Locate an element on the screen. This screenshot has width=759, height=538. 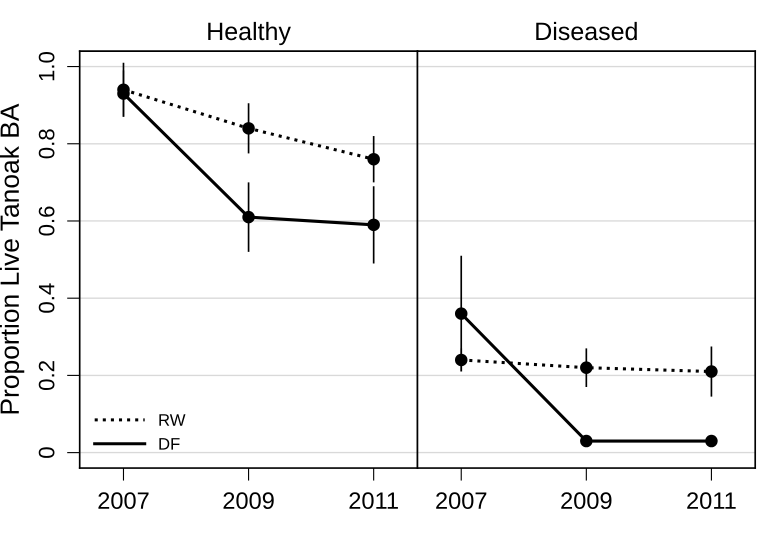
legend-label: RW is located at coordinates (172, 420).